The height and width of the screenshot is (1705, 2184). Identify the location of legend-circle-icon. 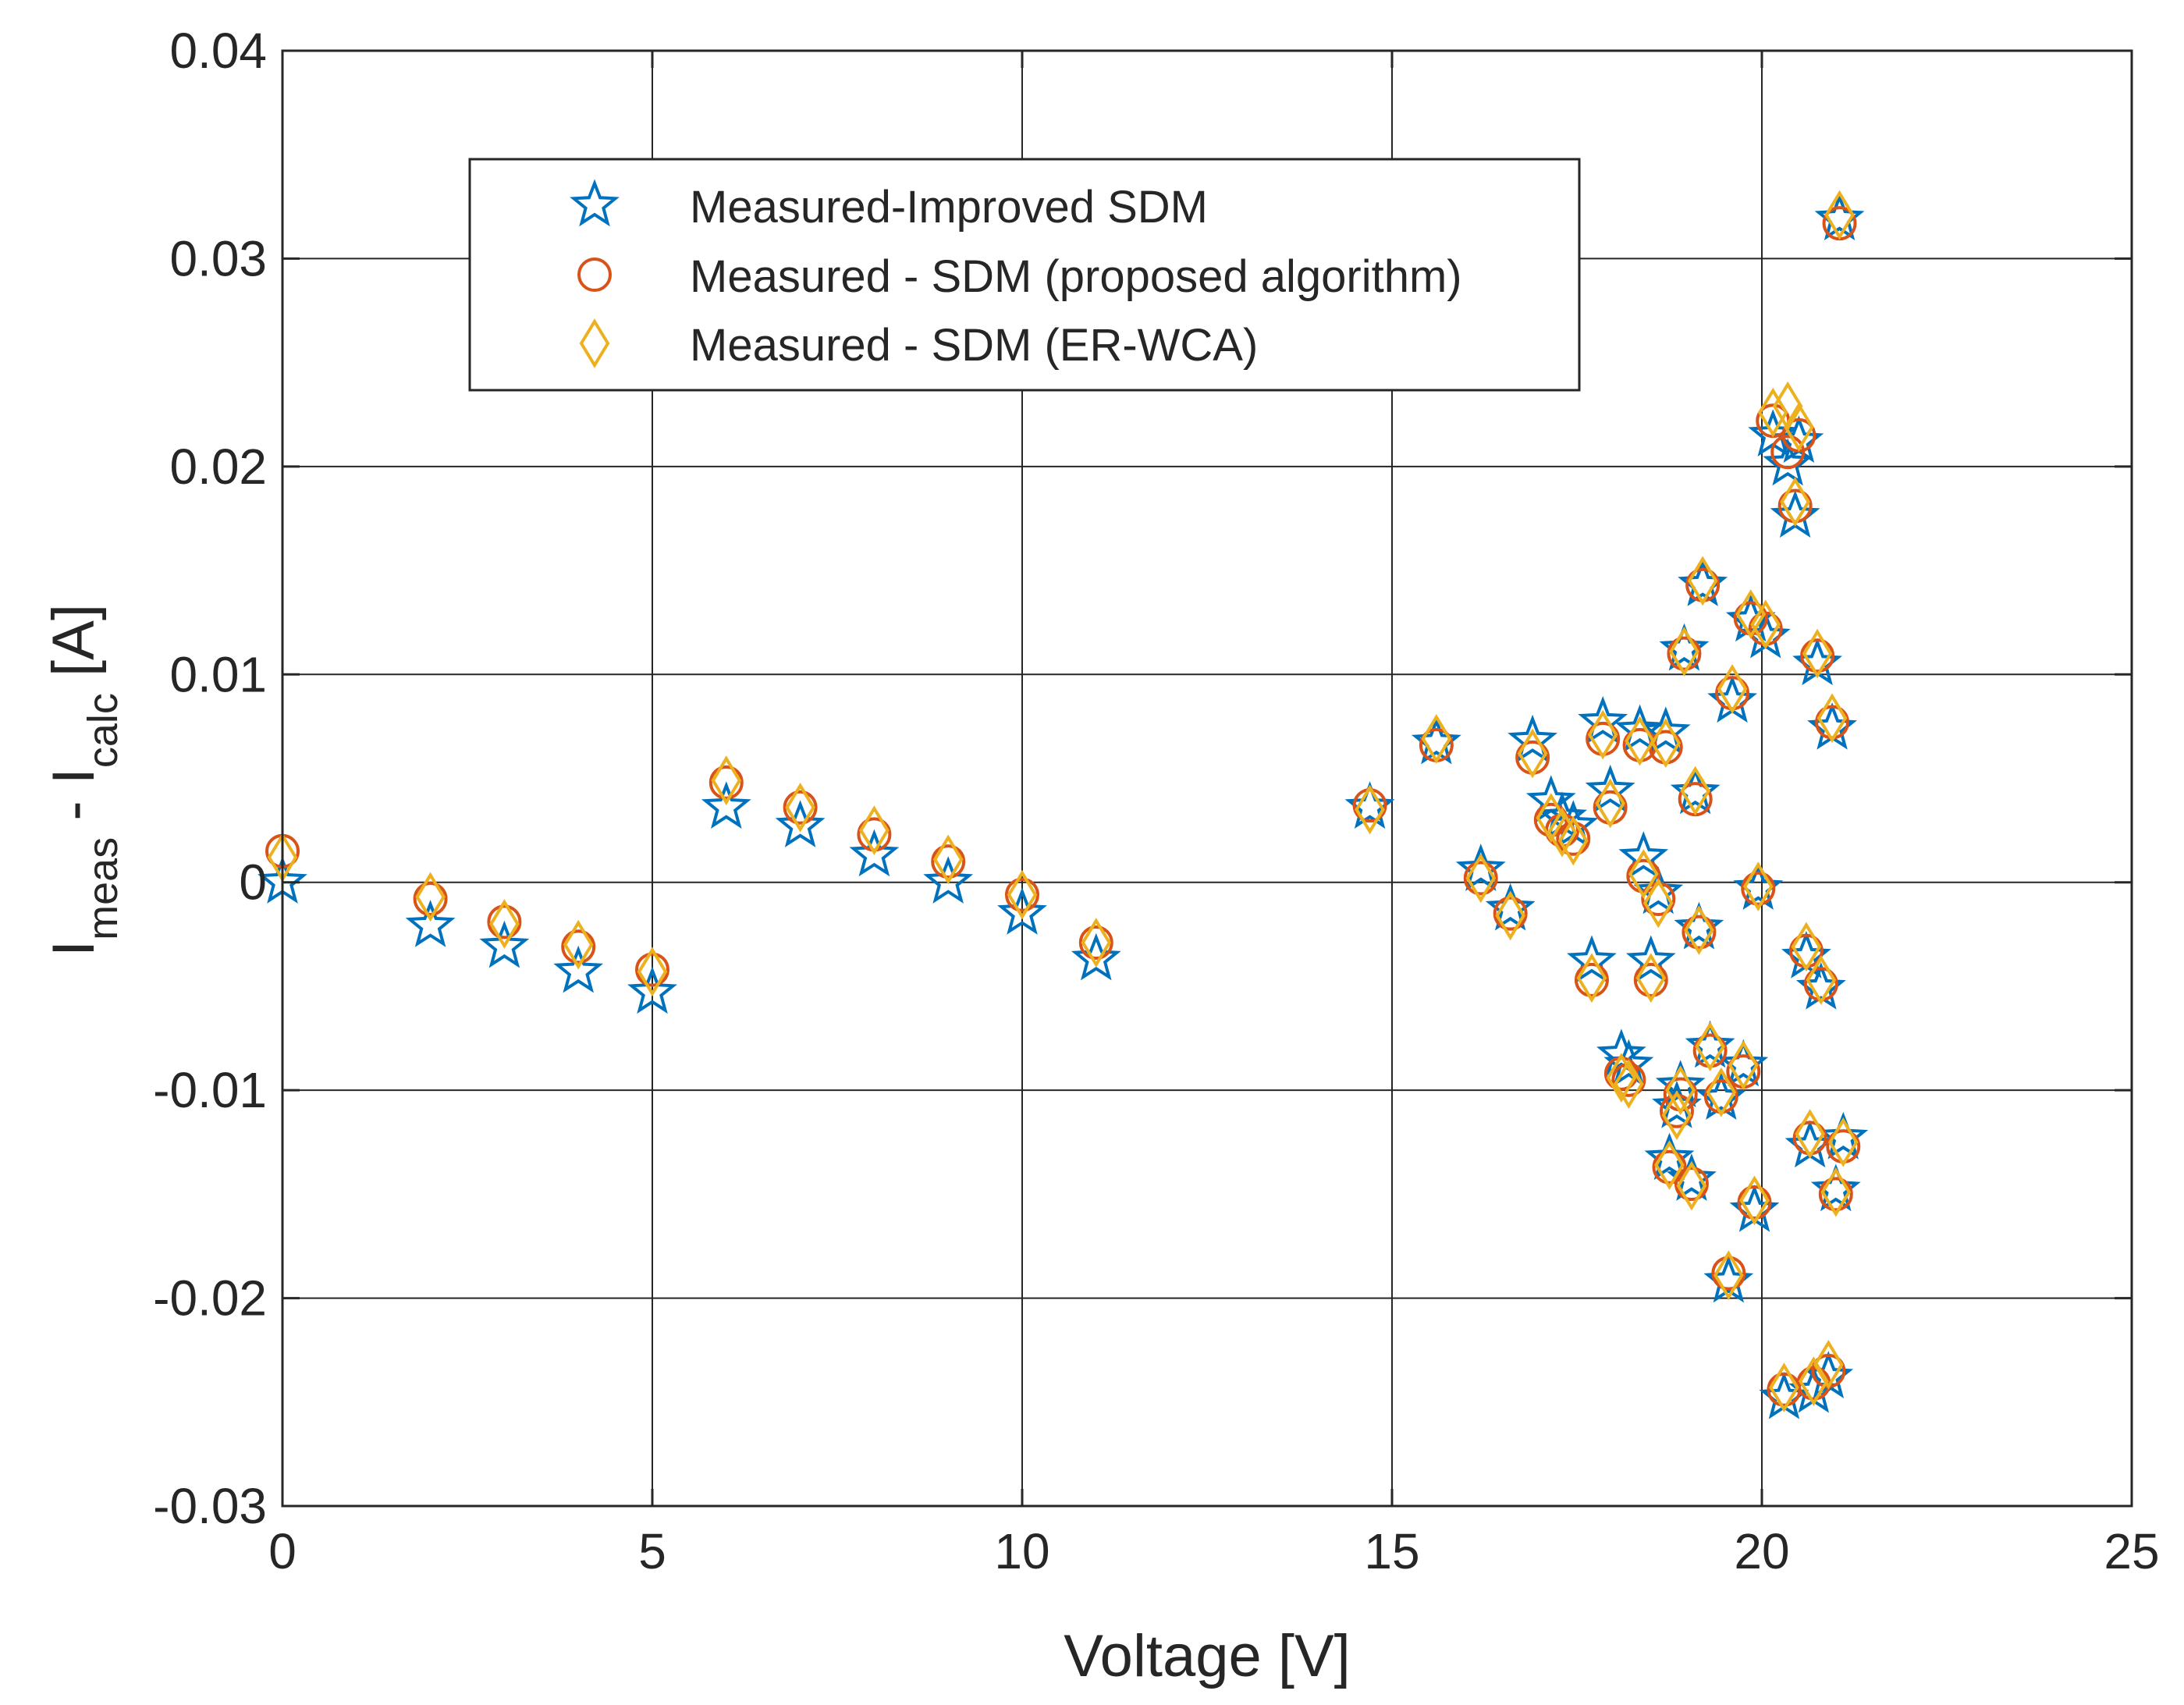
(595, 275).